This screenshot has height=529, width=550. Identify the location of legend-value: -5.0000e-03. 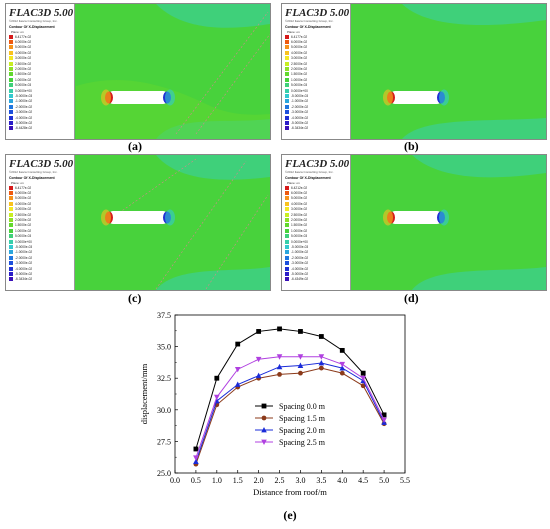
(300, 246).